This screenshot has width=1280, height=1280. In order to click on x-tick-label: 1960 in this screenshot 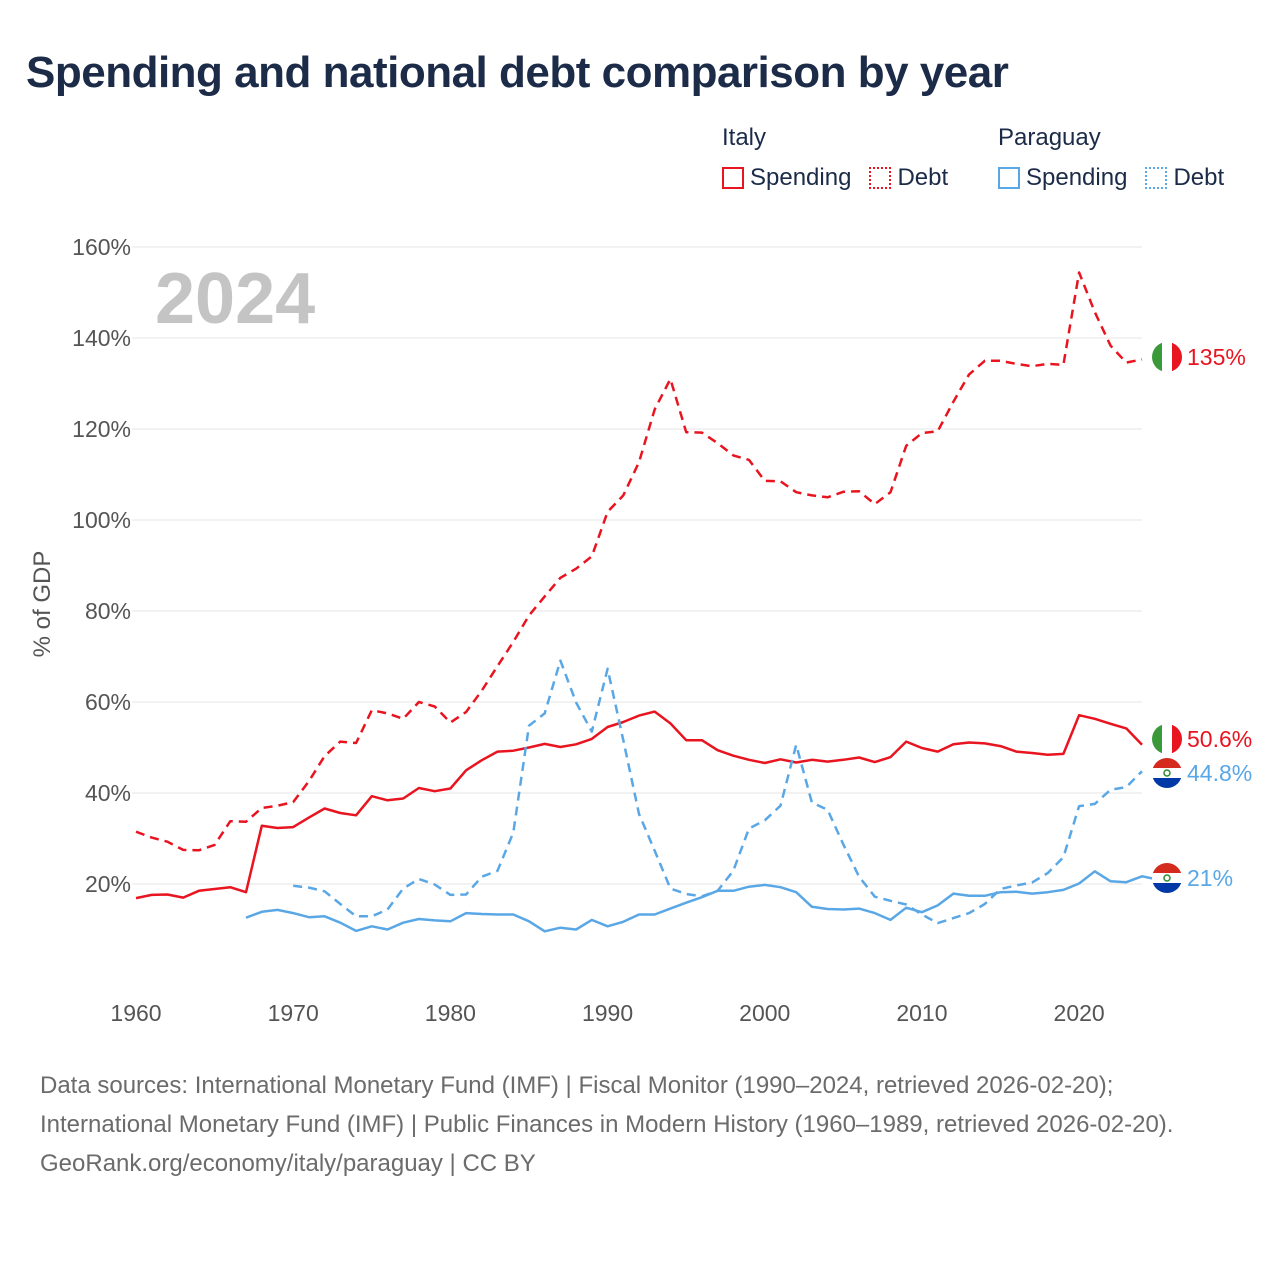, I will do `click(135, 1013)`.